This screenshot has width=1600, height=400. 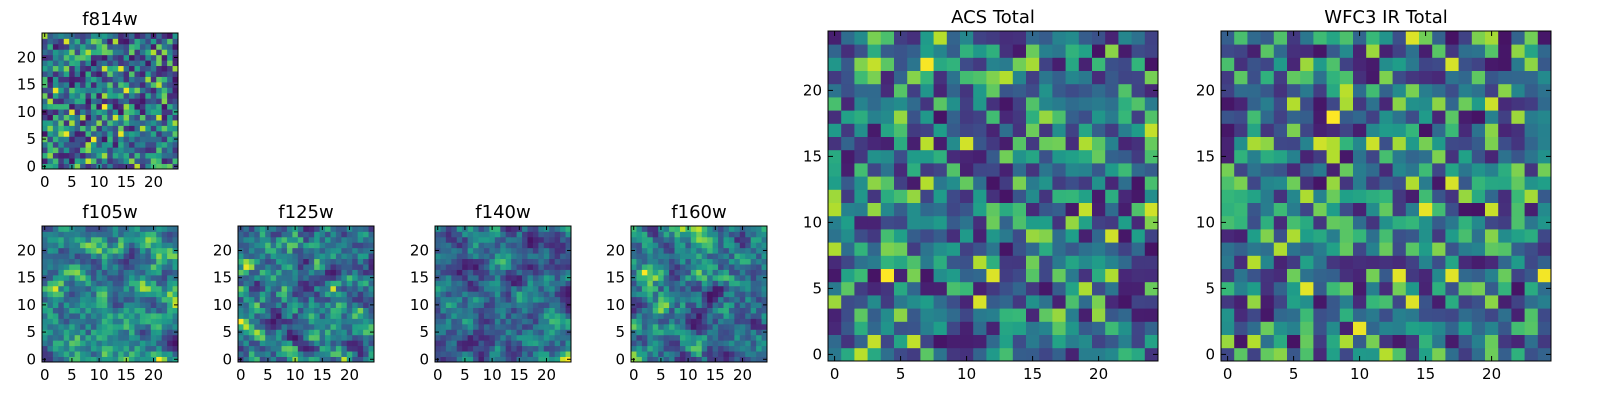 What do you see at coordinates (502, 212) in the screenshot?
I see `panel-title: f140w` at bounding box center [502, 212].